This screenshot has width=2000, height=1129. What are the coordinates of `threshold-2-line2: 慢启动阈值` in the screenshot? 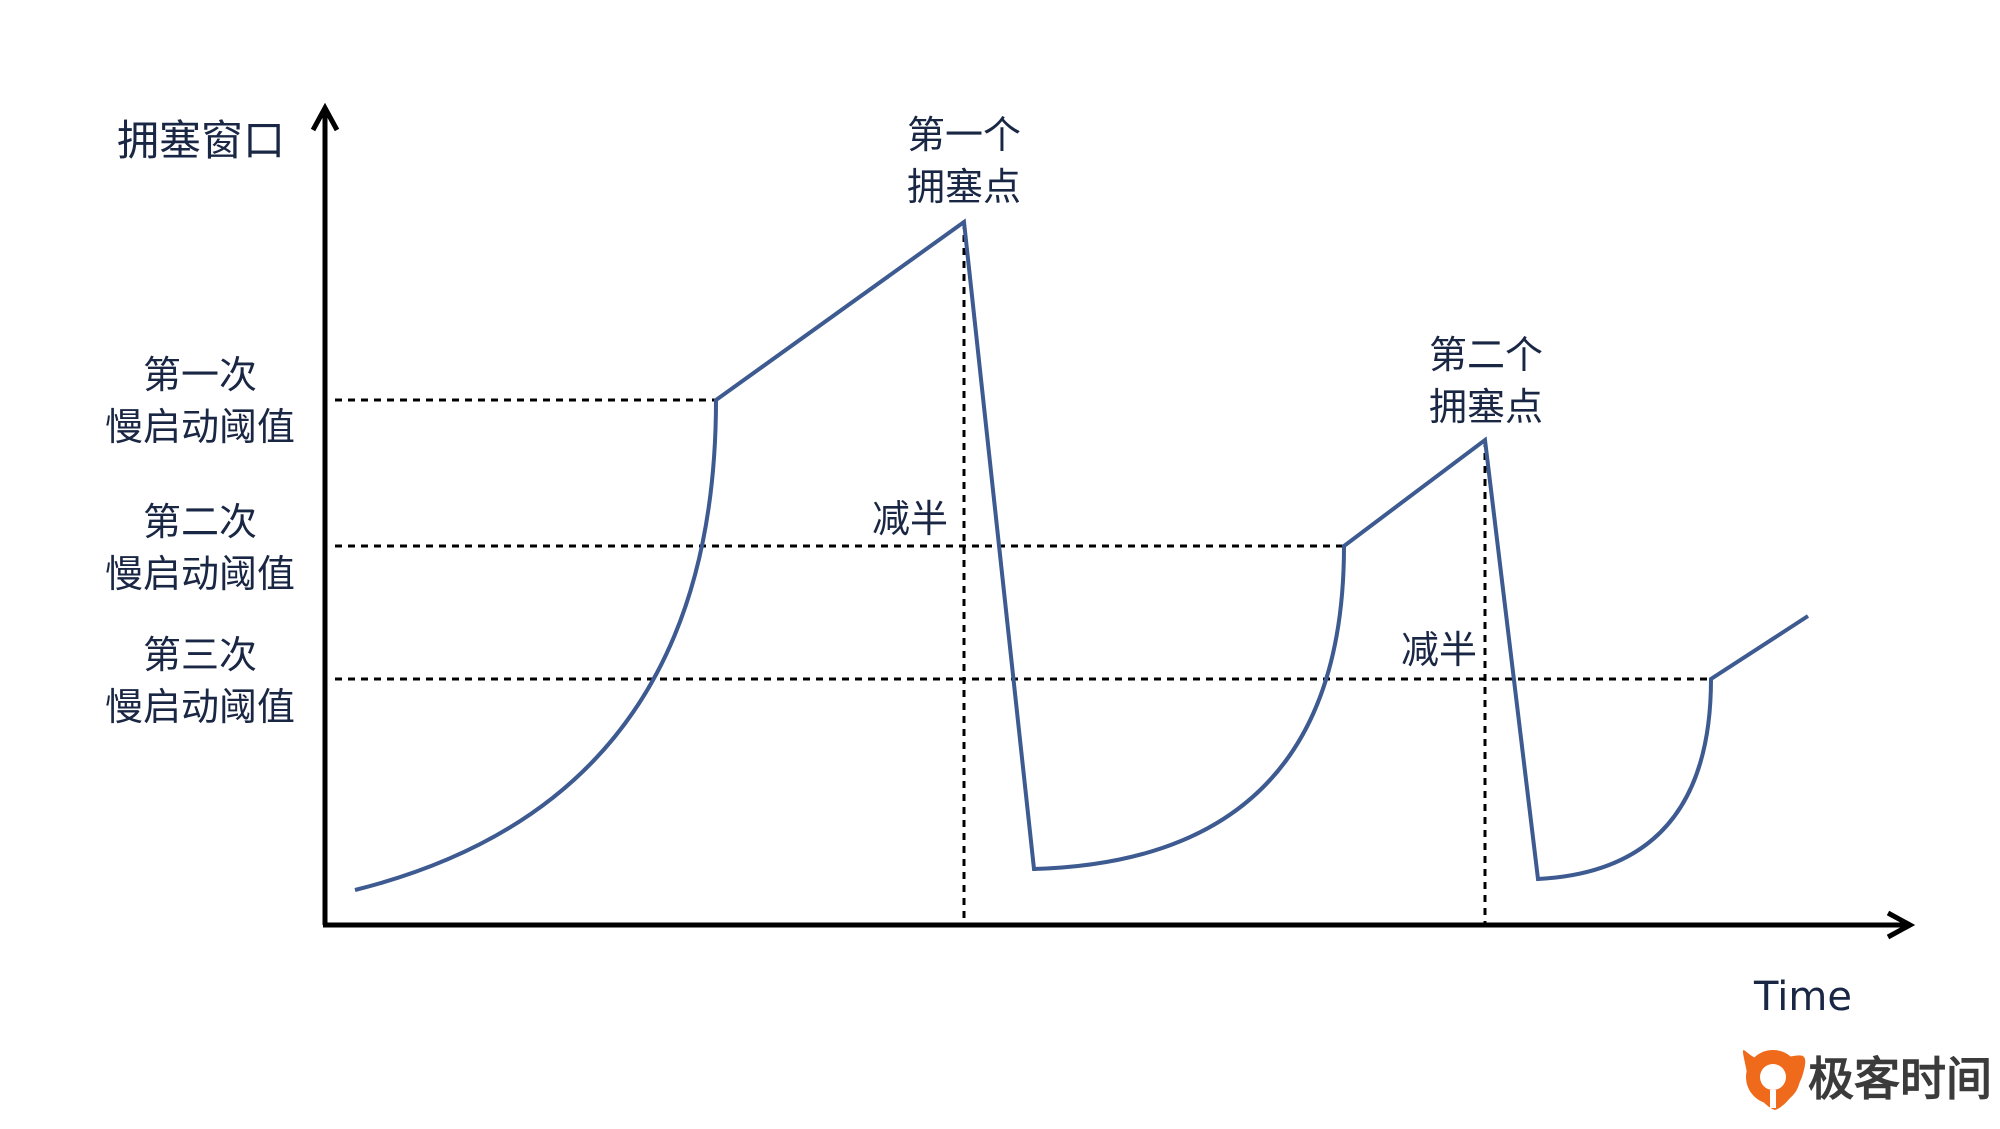 It's located at (200, 574).